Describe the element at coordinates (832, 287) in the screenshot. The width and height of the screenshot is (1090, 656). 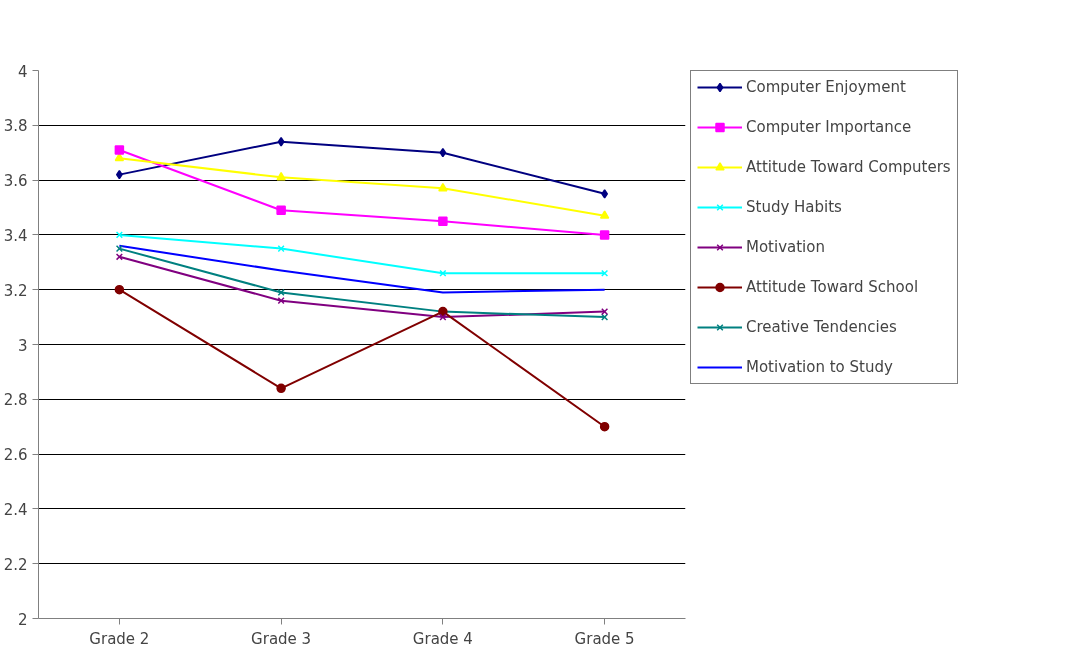
I see `legend-label: Attitude Toward School` at that location.